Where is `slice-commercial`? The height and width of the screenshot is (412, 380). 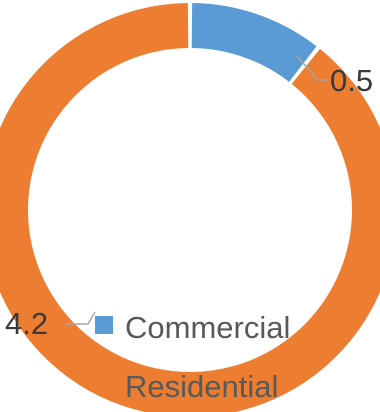
slice-commercial is located at coordinates (254, 42).